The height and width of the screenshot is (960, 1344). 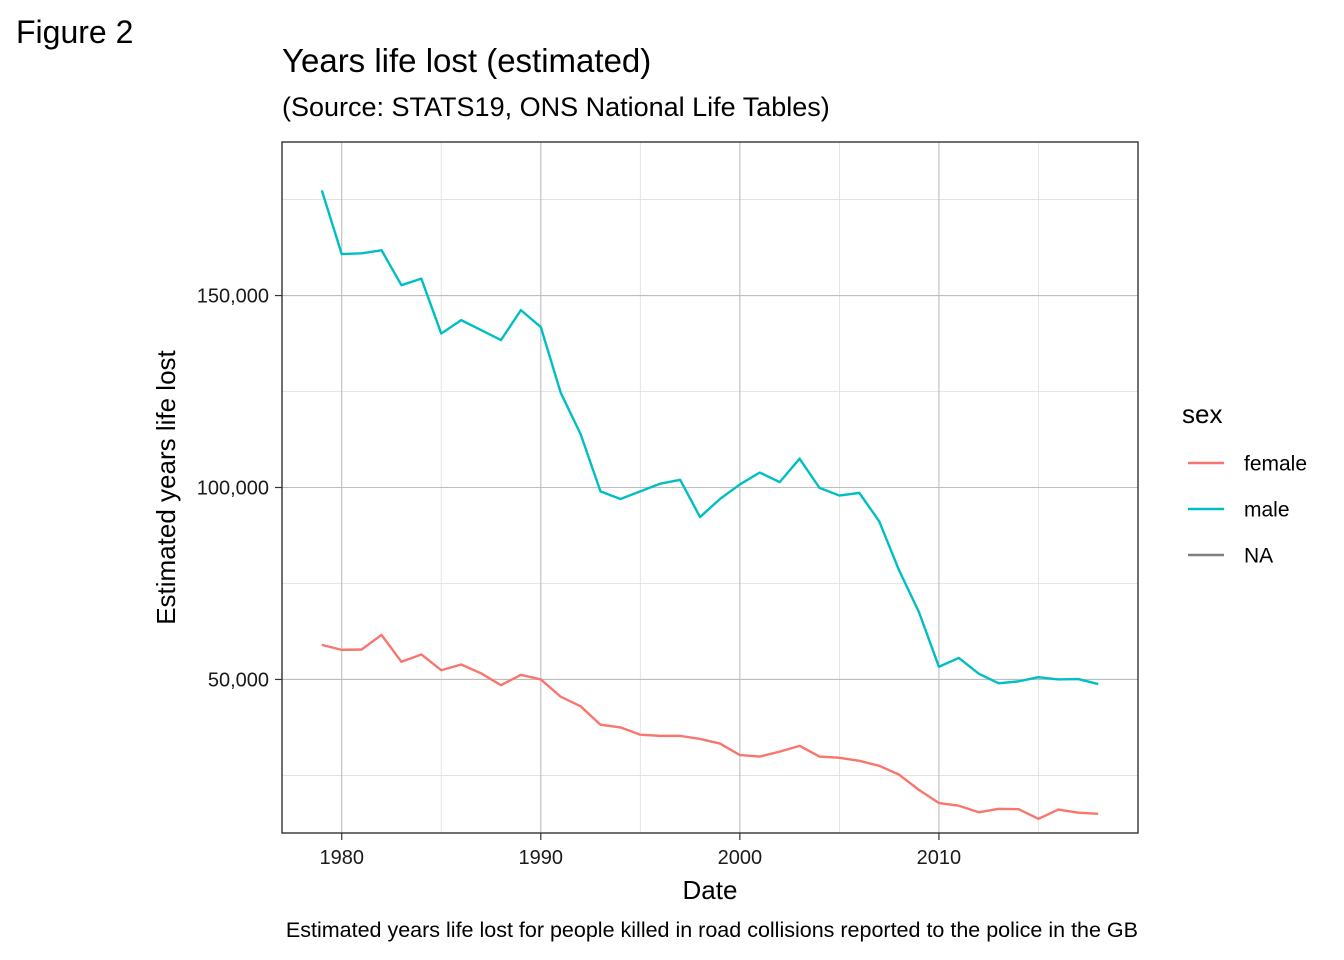 What do you see at coordinates (1244, 483) in the screenshot?
I see `legend: sex female male NA` at bounding box center [1244, 483].